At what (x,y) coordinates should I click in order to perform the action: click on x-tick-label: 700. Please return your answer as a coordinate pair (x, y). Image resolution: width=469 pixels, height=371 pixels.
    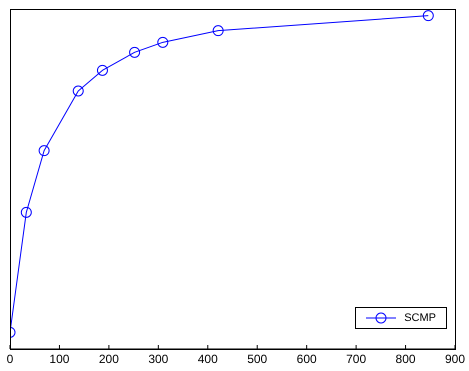
    Looking at the image, I should click on (356, 359).